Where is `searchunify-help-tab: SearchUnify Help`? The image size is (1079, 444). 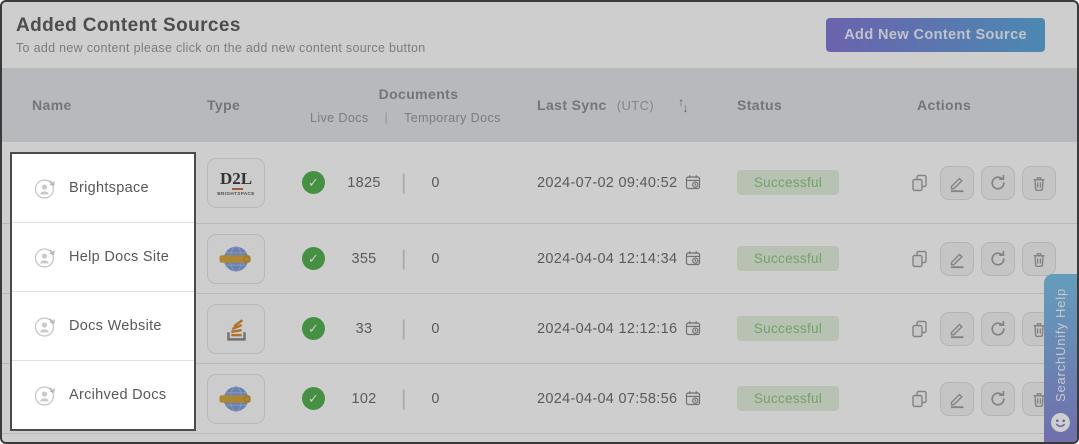
searchunify-help-tab: SearchUnify Help is located at coordinates (1060, 358).